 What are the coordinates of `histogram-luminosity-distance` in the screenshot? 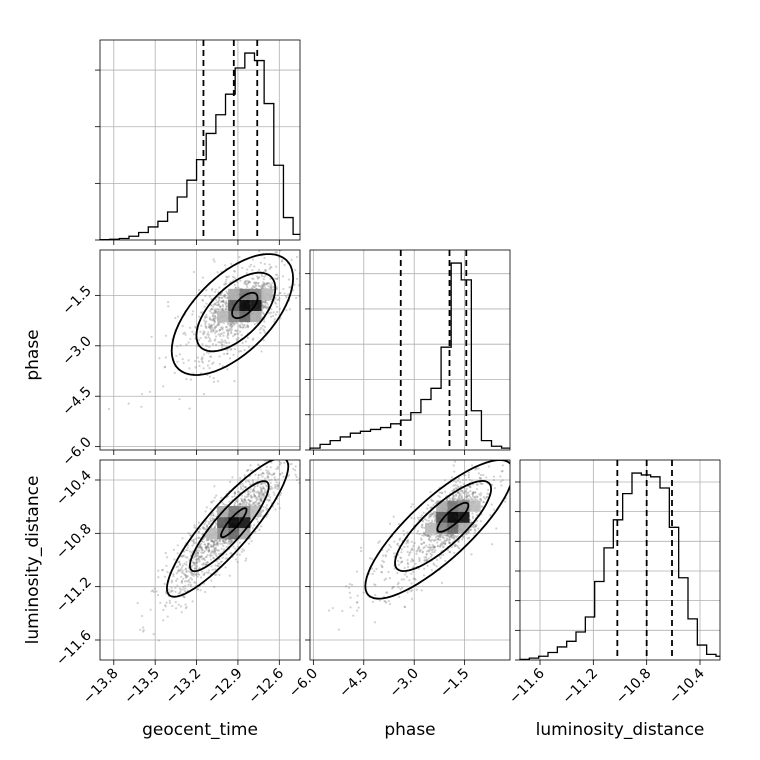 It's located at (619, 566).